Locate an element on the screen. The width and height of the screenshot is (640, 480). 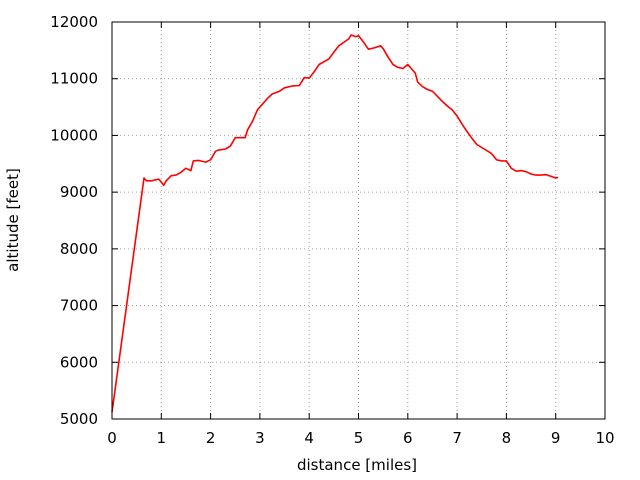
x-tick-label: 6 is located at coordinates (408, 438).